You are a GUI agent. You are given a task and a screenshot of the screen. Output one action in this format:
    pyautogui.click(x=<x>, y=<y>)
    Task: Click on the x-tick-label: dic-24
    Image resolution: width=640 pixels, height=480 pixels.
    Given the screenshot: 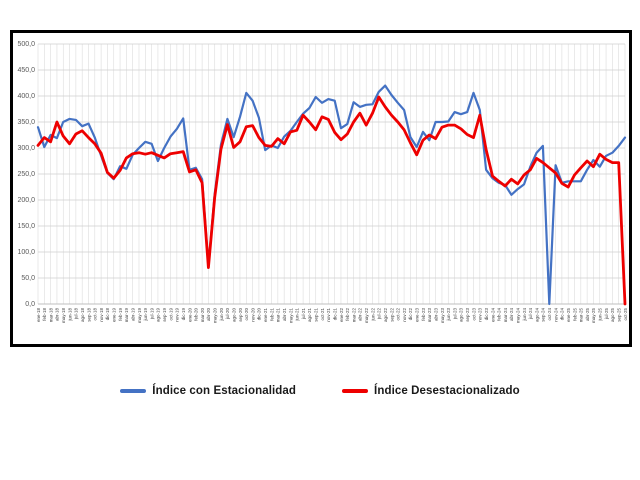 What is the action you would take?
    pyautogui.click(x=562, y=314)
    